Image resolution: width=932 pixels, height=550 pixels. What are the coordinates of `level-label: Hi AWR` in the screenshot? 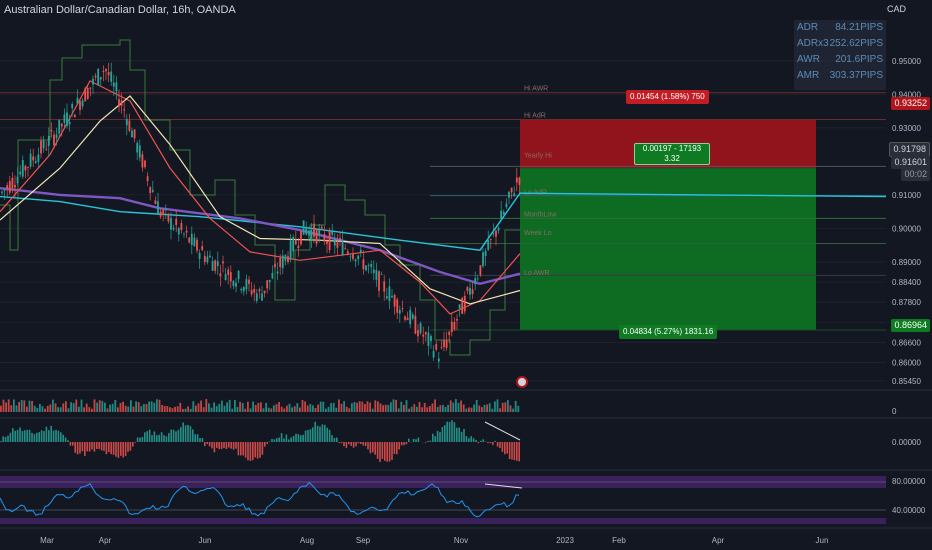 It's located at (536, 89).